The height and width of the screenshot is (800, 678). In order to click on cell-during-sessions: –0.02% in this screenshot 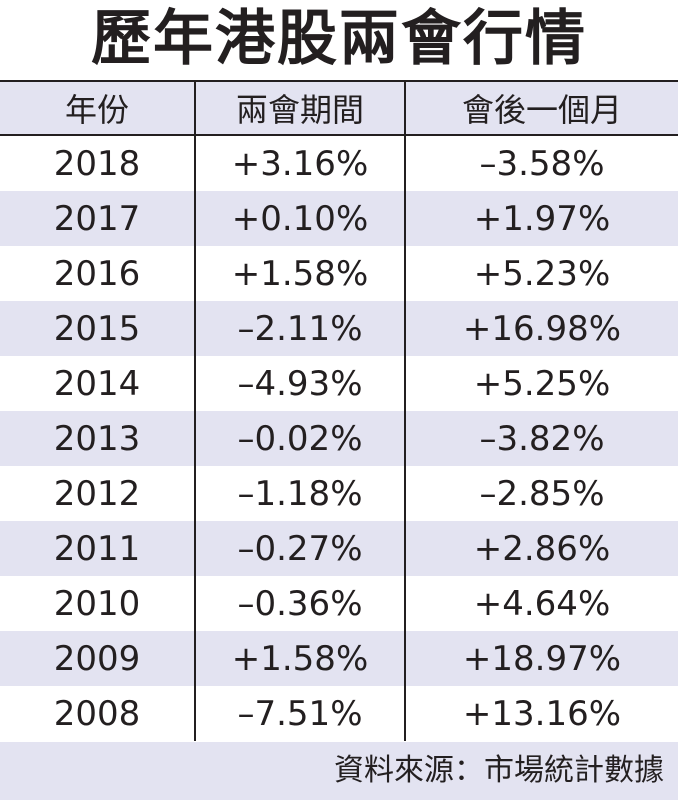, I will do `click(301, 438)`.